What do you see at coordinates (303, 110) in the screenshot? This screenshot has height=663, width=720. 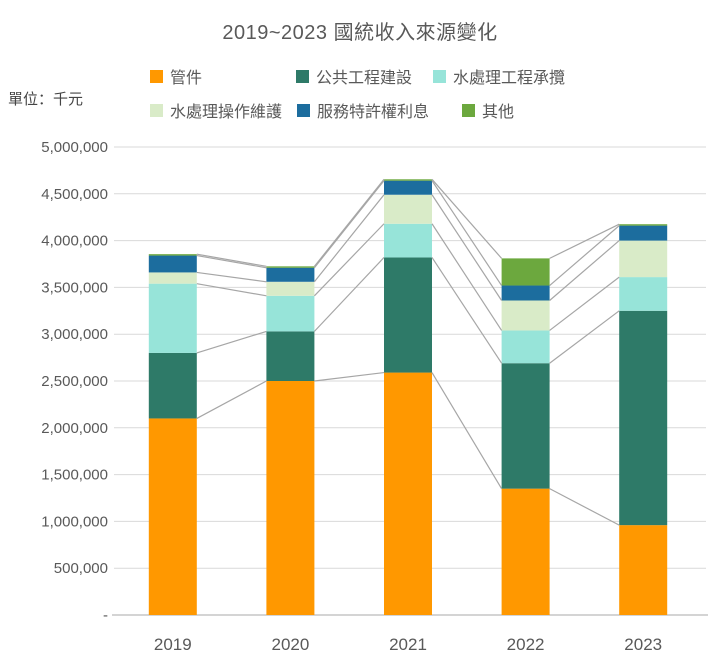 I see `legend-swatch-concession-interest-icon` at bounding box center [303, 110].